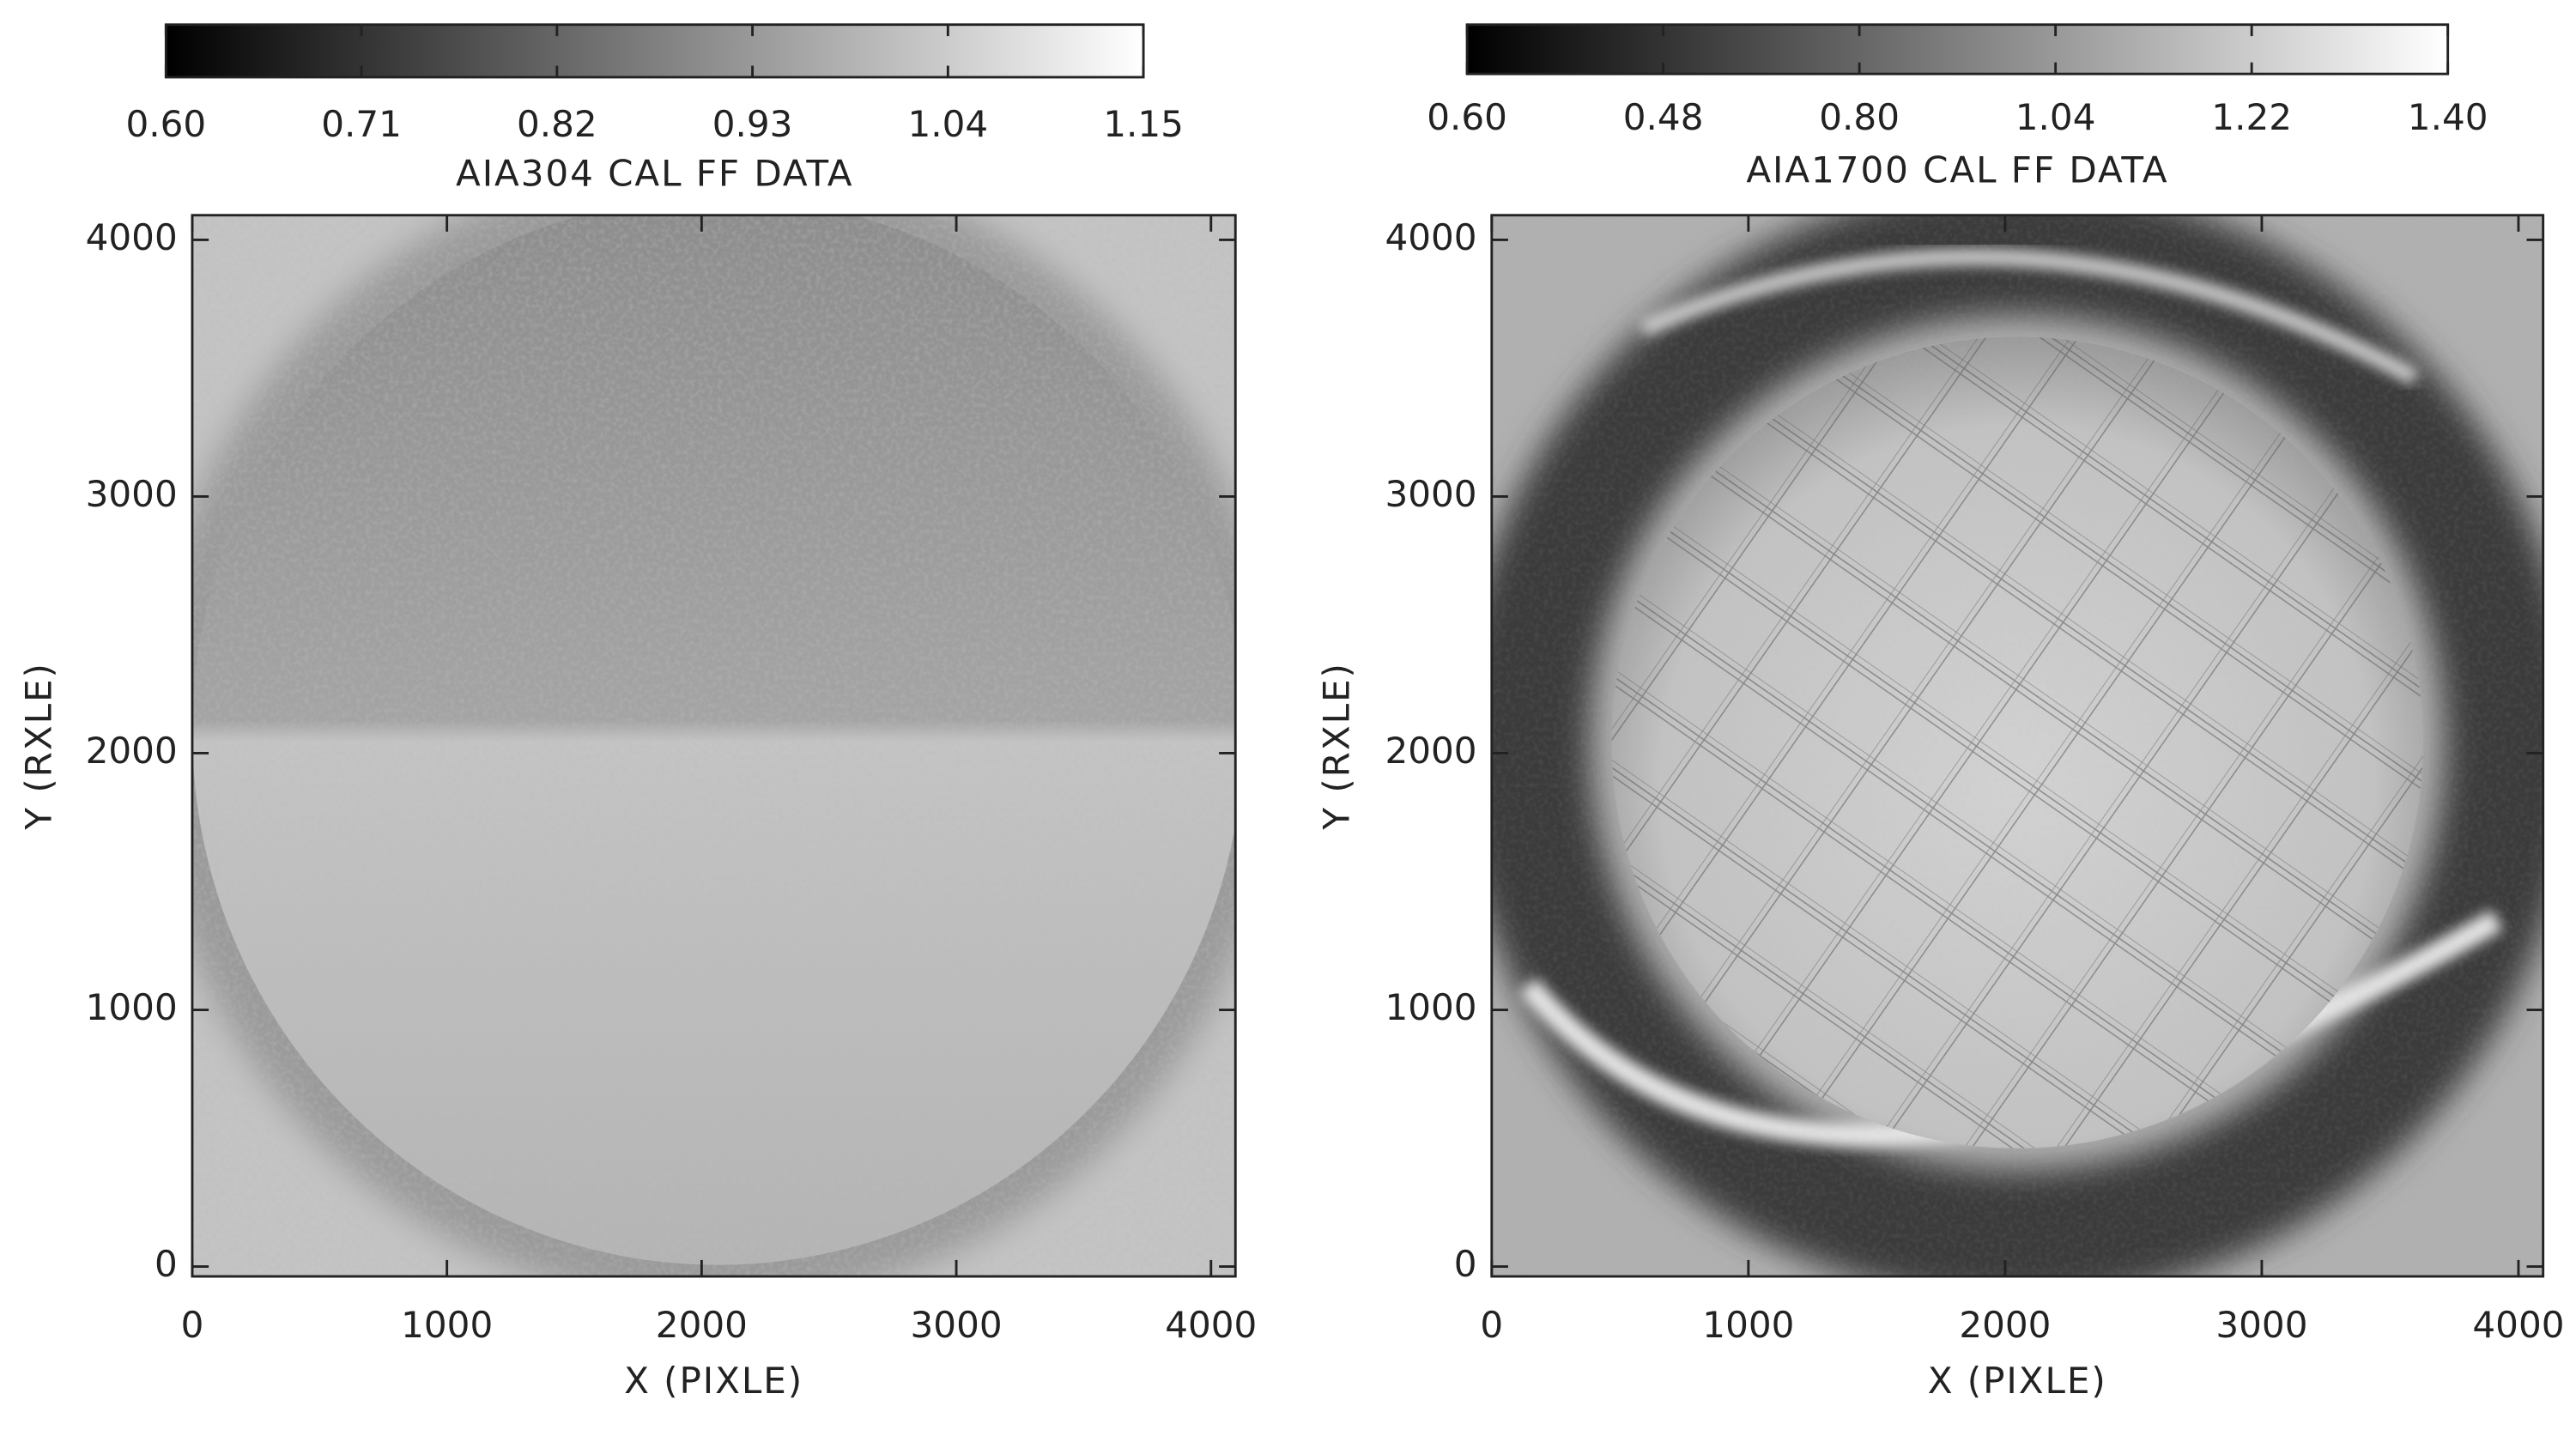 The image size is (2576, 1430). I want to click on colorbar-label: AIA1700 CAL FF DATA, so click(1957, 169).